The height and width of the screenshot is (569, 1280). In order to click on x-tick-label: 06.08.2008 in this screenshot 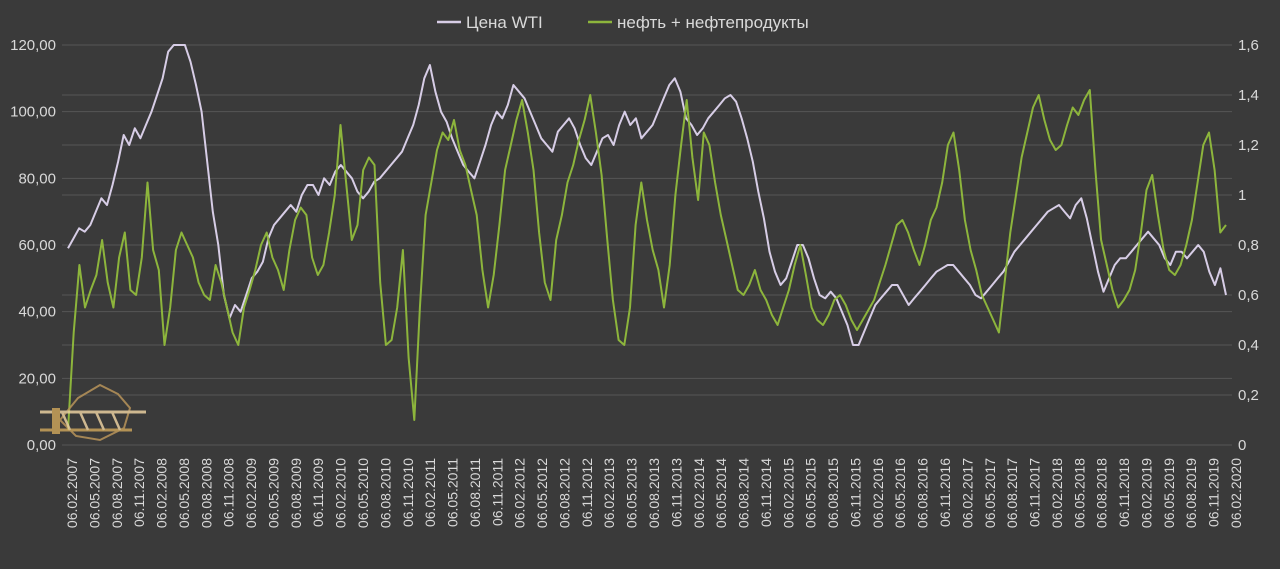, I will do `click(206, 493)`.